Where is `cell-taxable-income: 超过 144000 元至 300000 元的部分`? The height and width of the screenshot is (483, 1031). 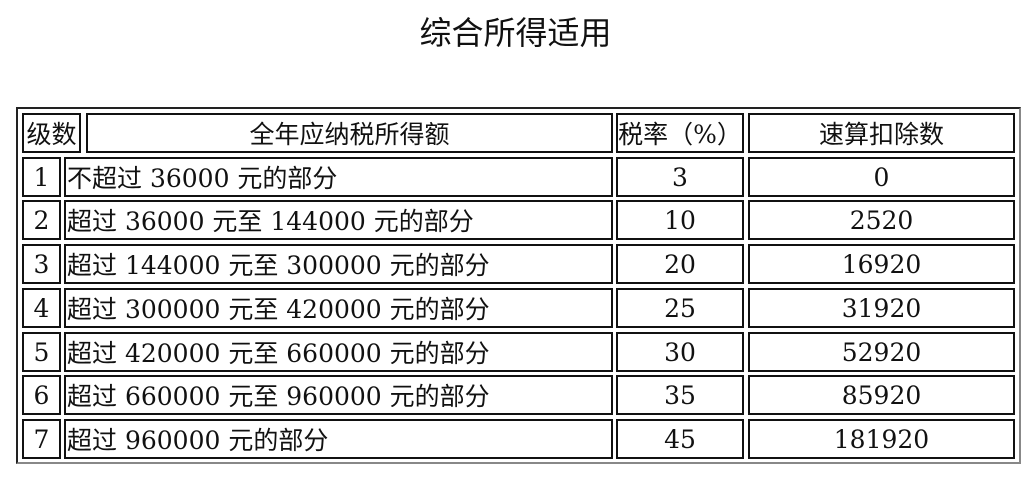 cell-taxable-income: 超过 144000 元至 300000 元的部分 is located at coordinates (338, 264).